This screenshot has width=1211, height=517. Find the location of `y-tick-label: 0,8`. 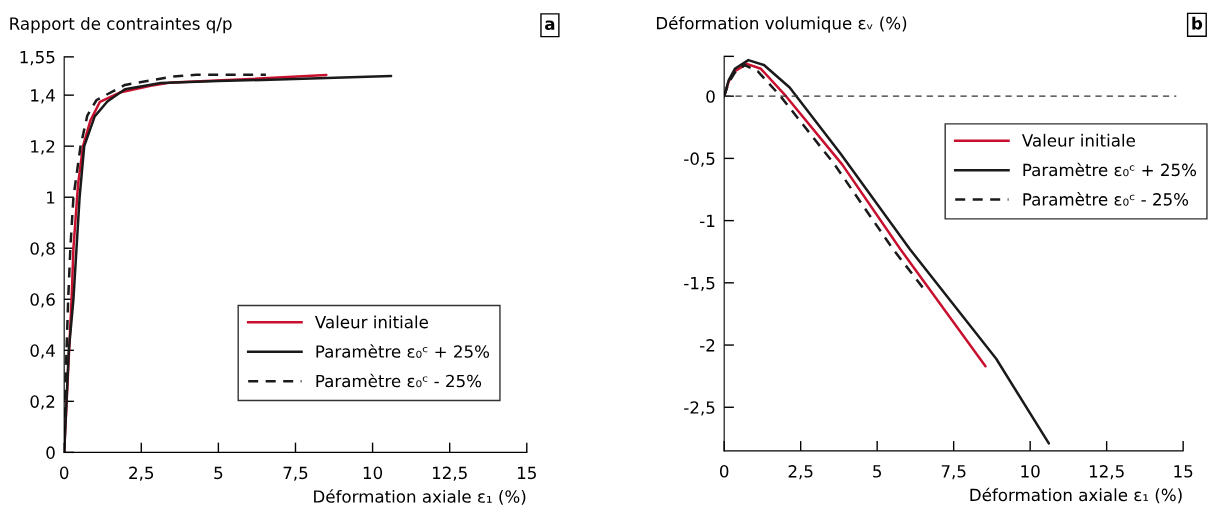

y-tick-label: 0,8 is located at coordinates (42, 249).